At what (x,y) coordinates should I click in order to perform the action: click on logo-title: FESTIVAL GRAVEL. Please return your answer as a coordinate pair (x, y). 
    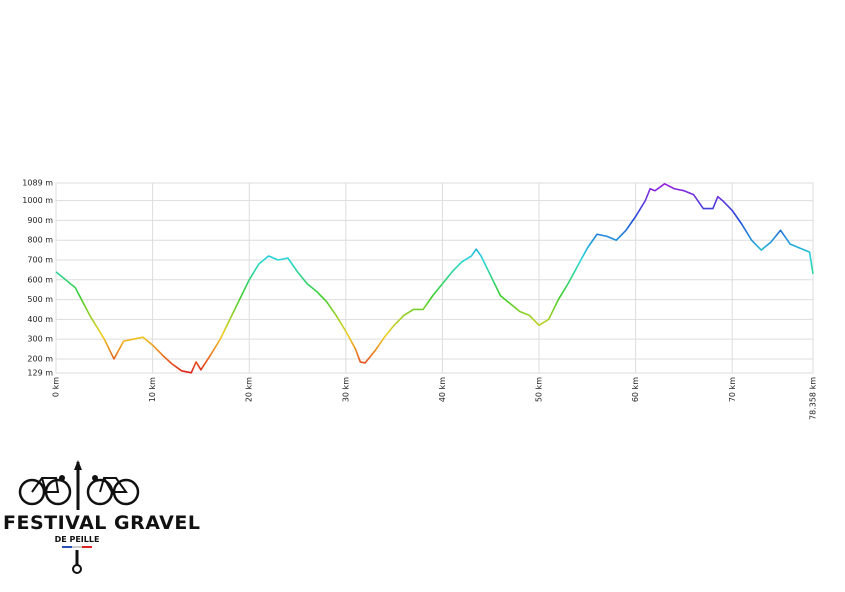
    Looking at the image, I should click on (101, 523).